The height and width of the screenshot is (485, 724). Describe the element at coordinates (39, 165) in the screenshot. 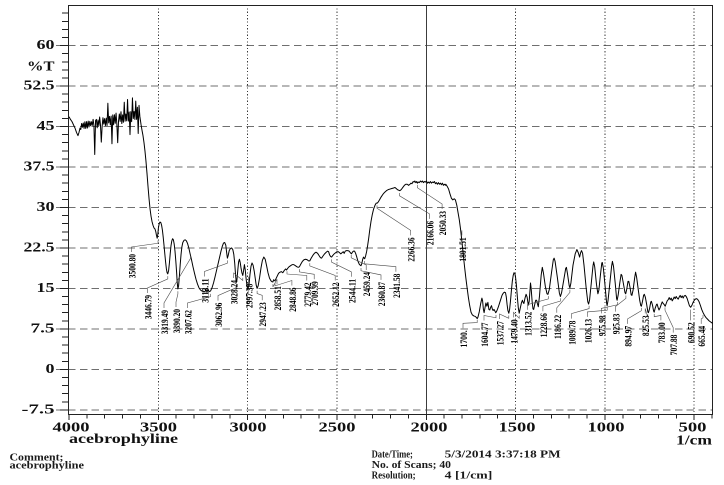

I see `svg-text: 37.5` at that location.